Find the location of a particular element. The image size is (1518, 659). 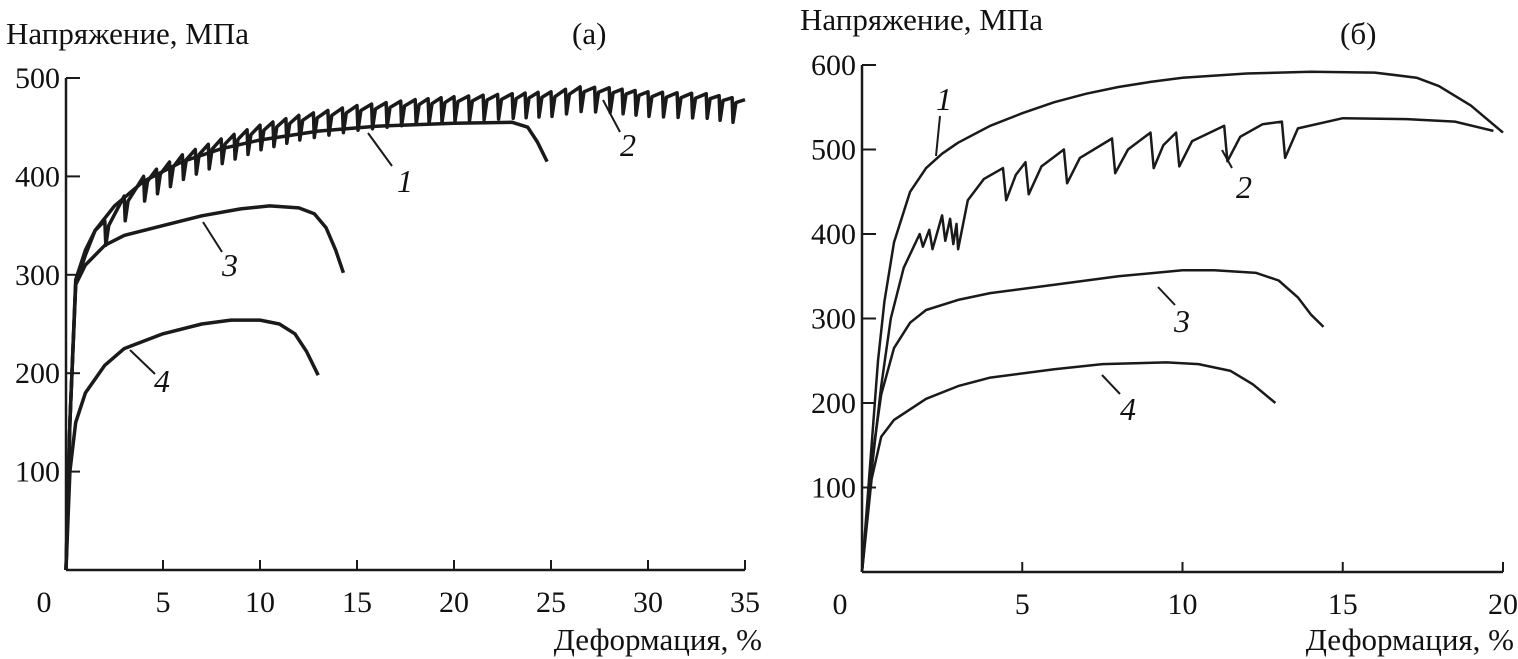

panel-a-series-4-label: 4 is located at coordinates (162, 381).